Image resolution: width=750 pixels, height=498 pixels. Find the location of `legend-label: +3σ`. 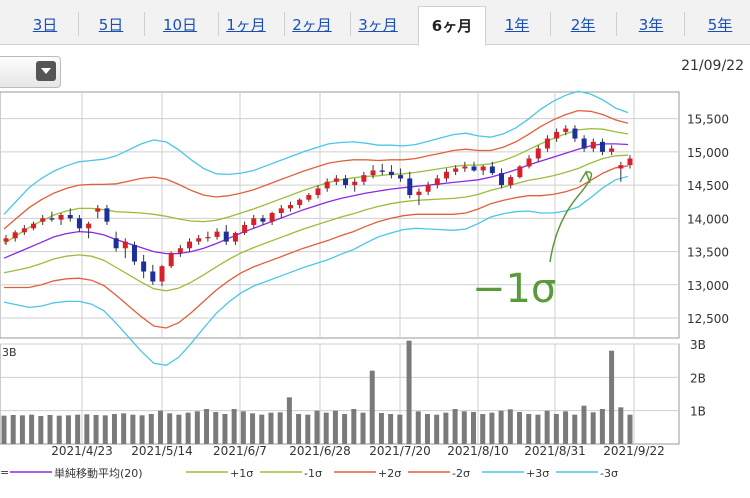

legend-label: +3σ is located at coordinates (537, 473).